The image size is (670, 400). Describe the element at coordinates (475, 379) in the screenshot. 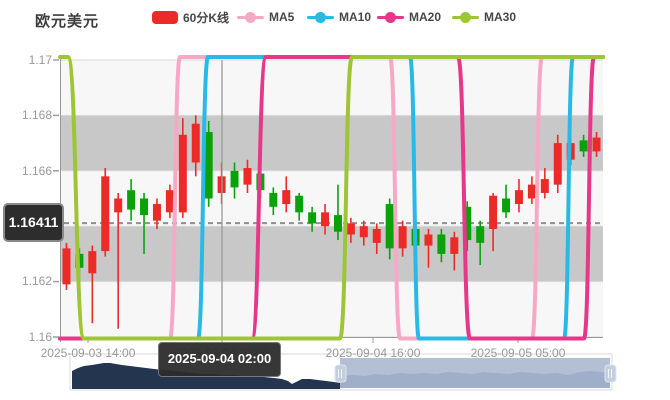

I see `navigator-selection-shadow` at that location.